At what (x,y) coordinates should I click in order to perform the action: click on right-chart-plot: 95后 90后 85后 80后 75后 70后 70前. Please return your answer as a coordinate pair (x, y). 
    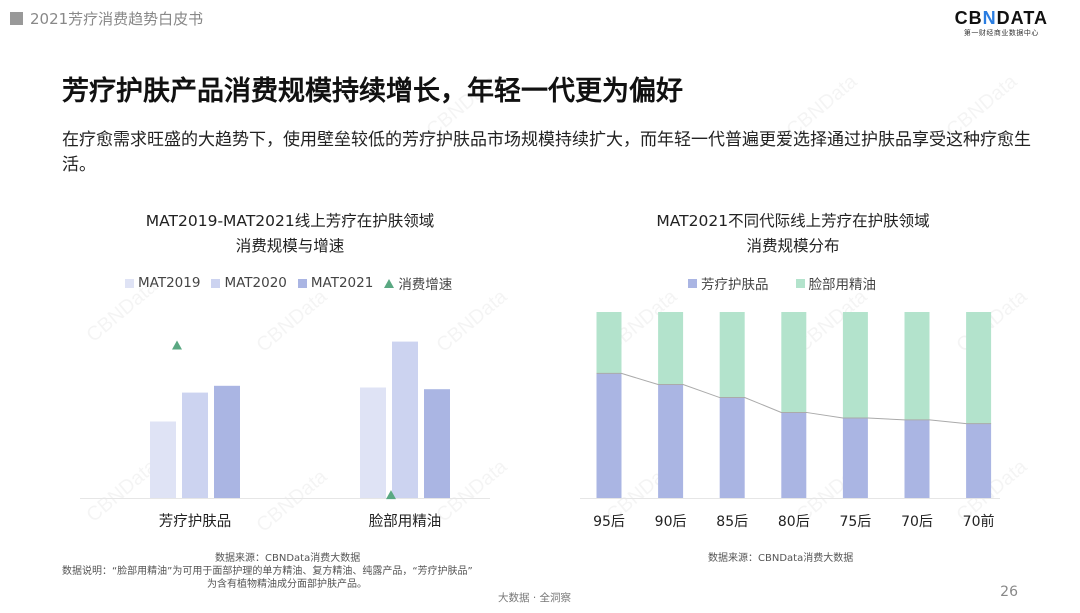
    Looking at the image, I should click on (790, 421).